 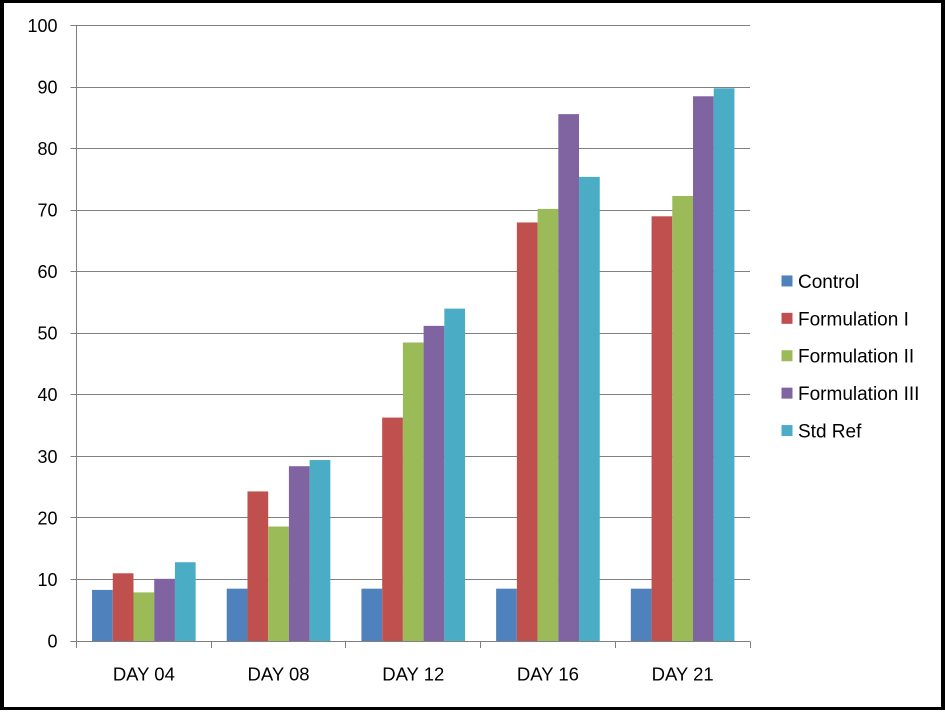 What do you see at coordinates (830, 431) in the screenshot?
I see `svg-text: Std Ref` at bounding box center [830, 431].